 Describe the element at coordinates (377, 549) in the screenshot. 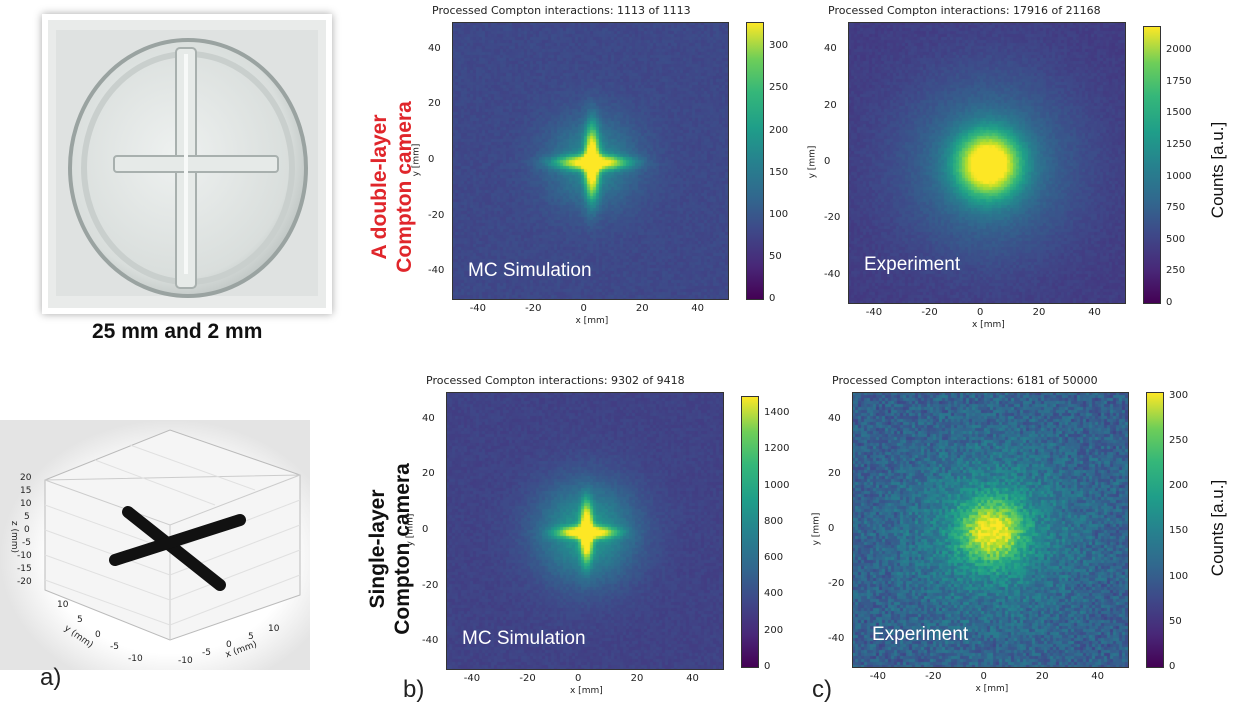

I see `row-label-line: Single-layer` at that location.